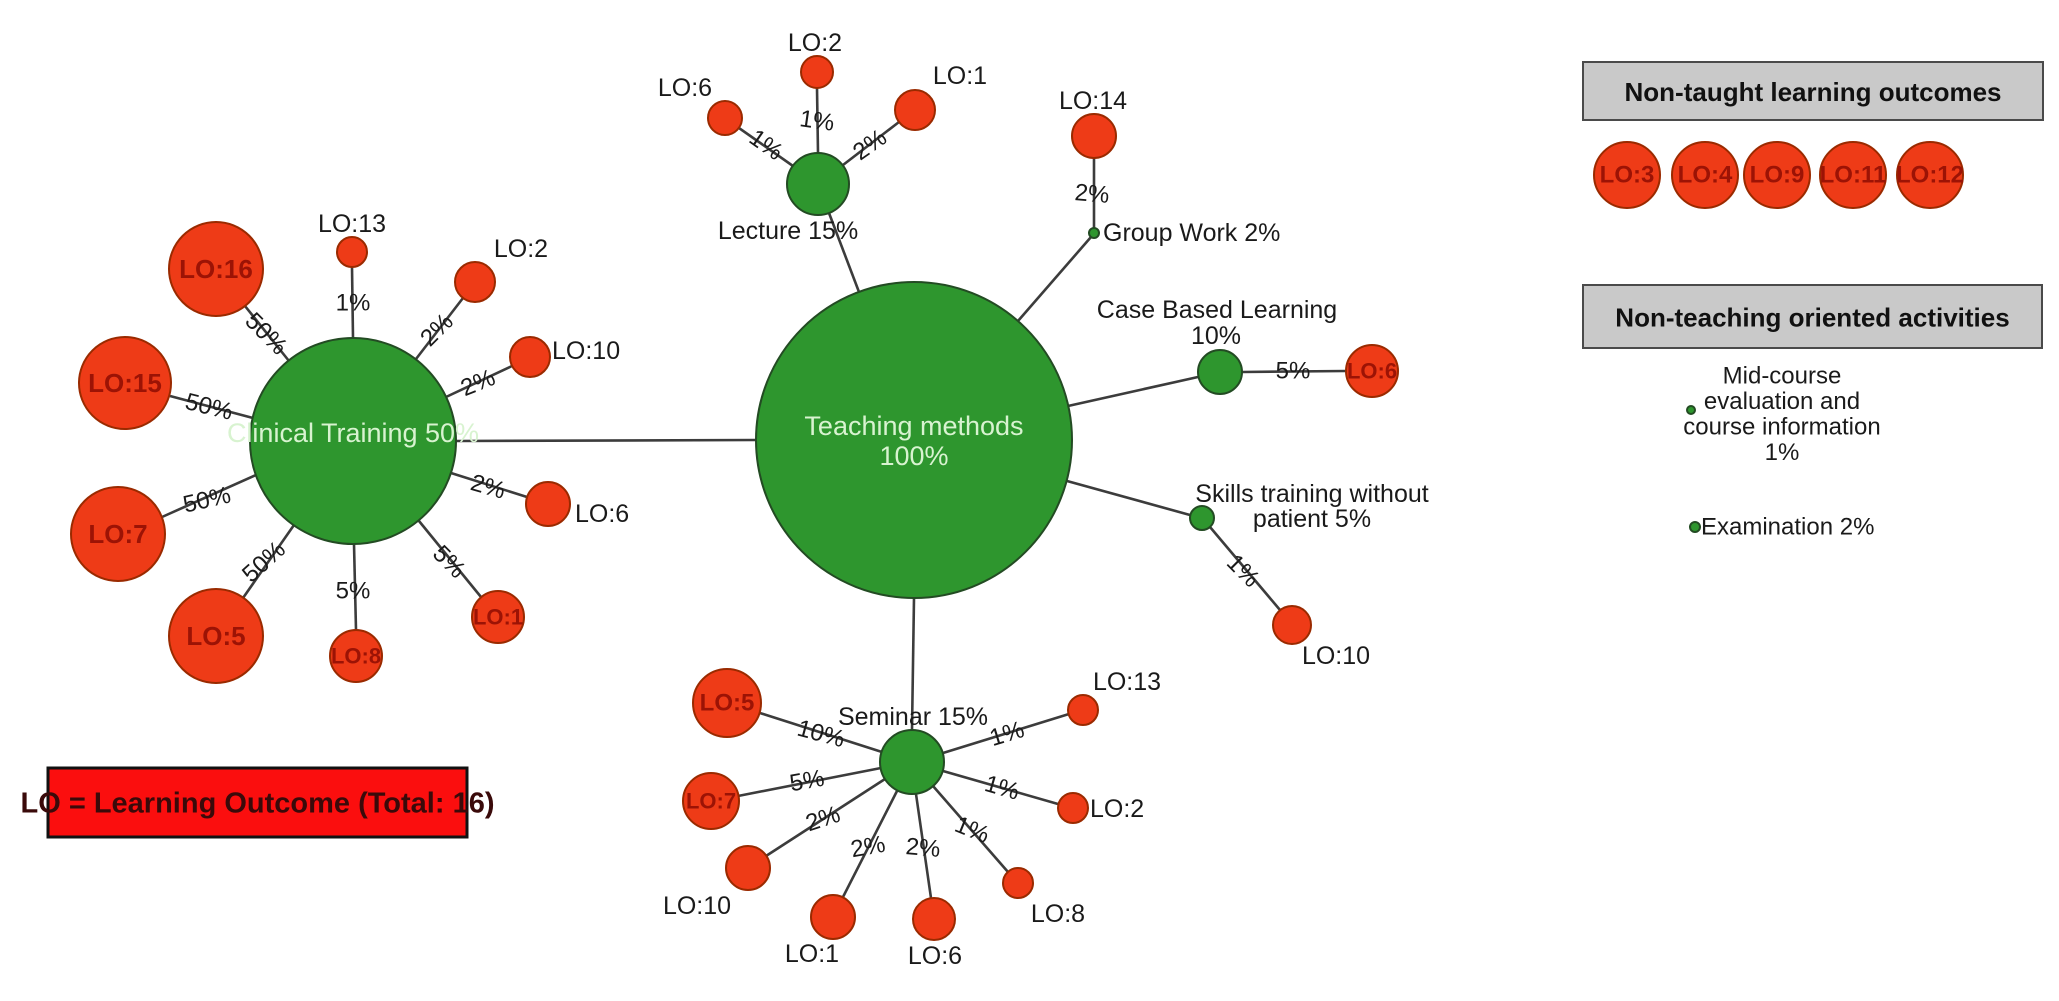 The width and height of the screenshot is (2059, 1001). I want to click on node-lo2-seminar, so click(1073, 808).